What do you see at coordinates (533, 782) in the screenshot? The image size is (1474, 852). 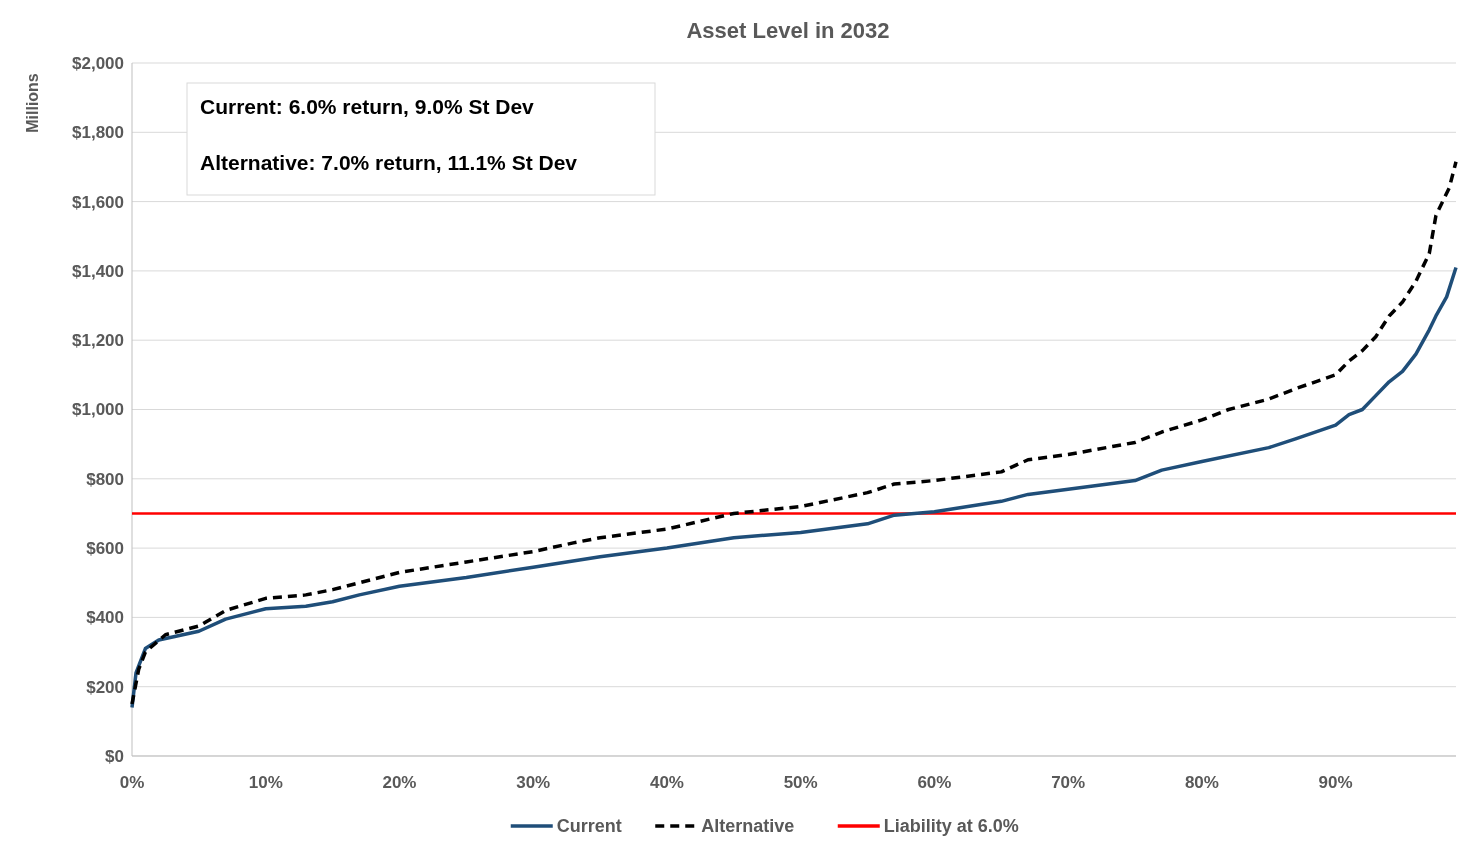 I see `x-tick-label: 30%` at bounding box center [533, 782].